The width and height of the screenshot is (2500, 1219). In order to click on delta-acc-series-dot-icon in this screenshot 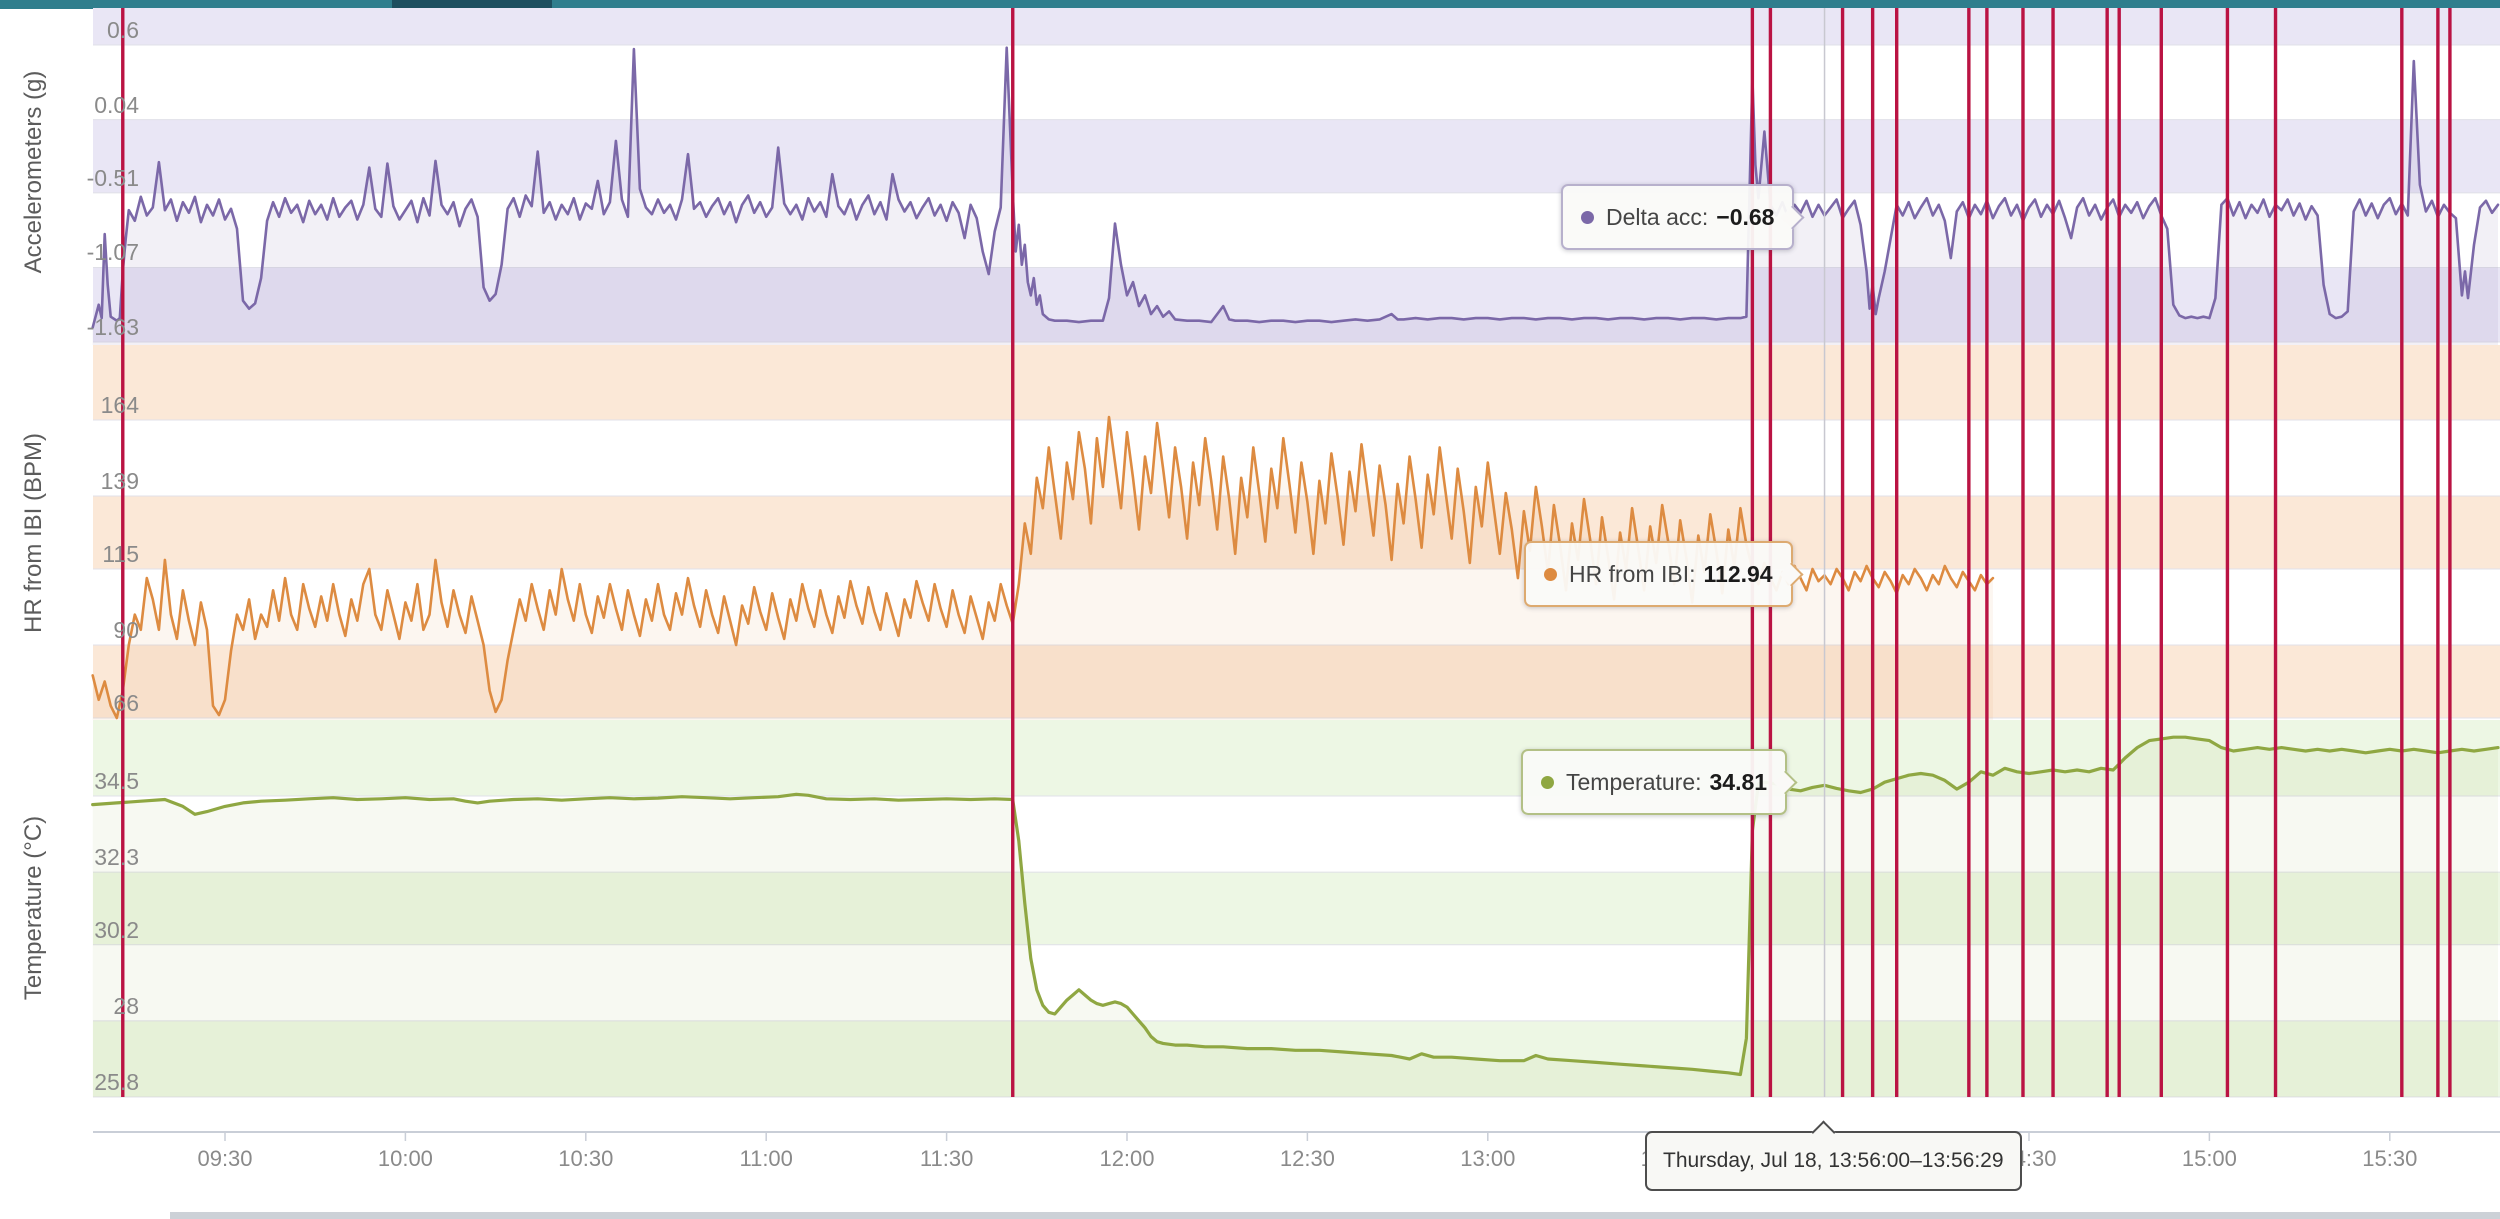, I will do `click(1587, 217)`.